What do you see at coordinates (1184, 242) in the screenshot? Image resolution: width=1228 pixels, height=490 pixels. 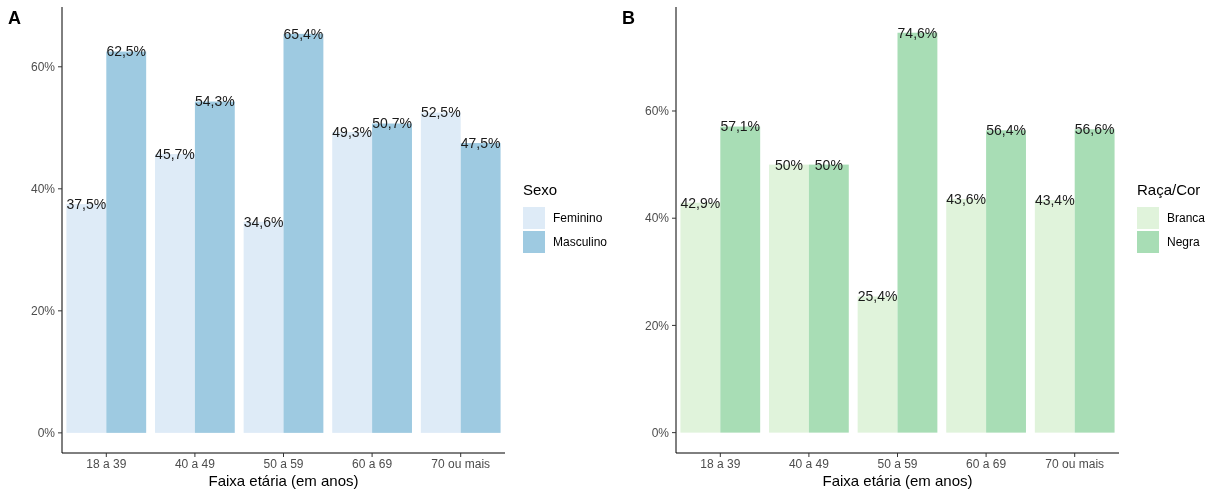 I see `legend-label: Negra` at bounding box center [1184, 242].